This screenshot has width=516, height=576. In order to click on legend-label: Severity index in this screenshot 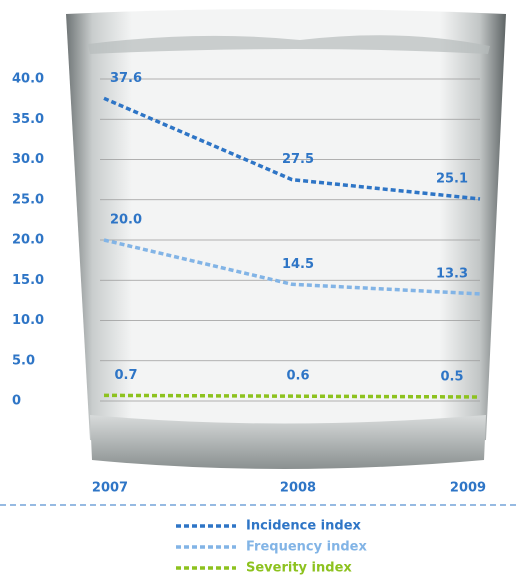, I will do `click(299, 568)`.